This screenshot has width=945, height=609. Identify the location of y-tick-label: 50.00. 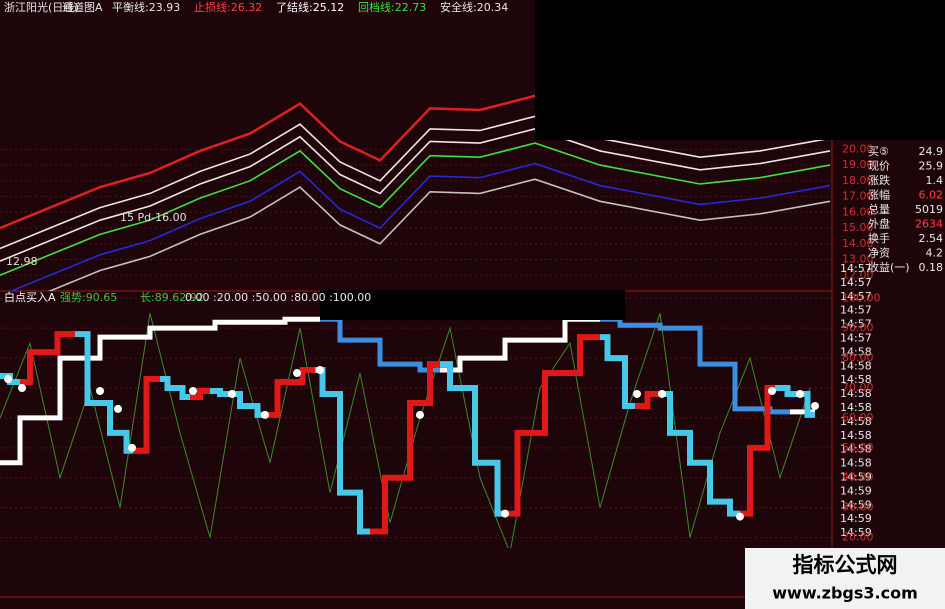
(858, 447).